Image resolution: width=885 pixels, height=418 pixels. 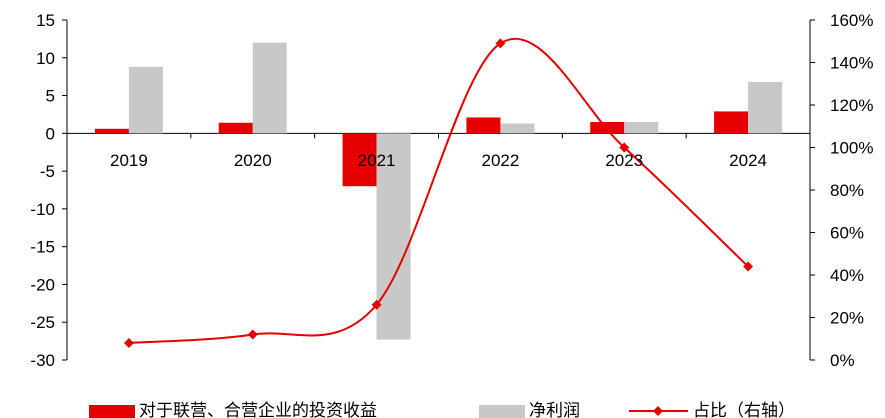 What do you see at coordinates (252, 334) in the screenshot?
I see `ratio-marker-2020` at bounding box center [252, 334].